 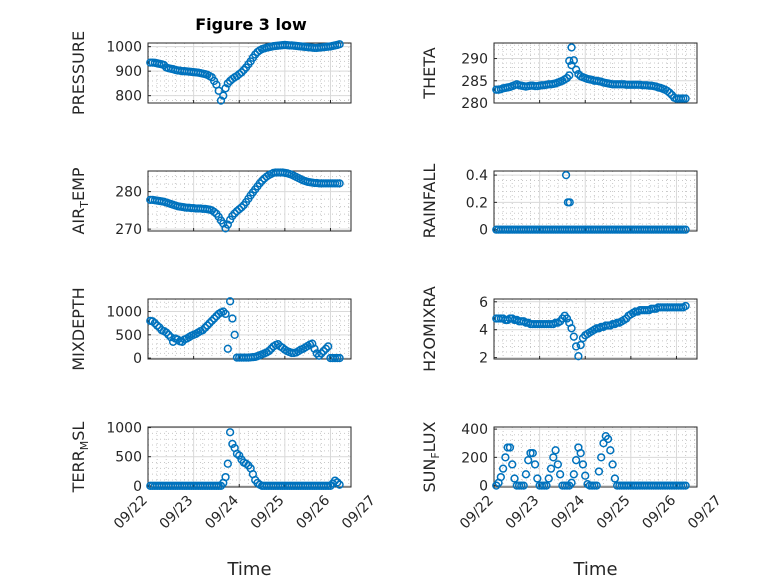 What do you see at coordinates (431, 456) in the screenshot?
I see `y-axis-label: SUNFLUX` at bounding box center [431, 456].